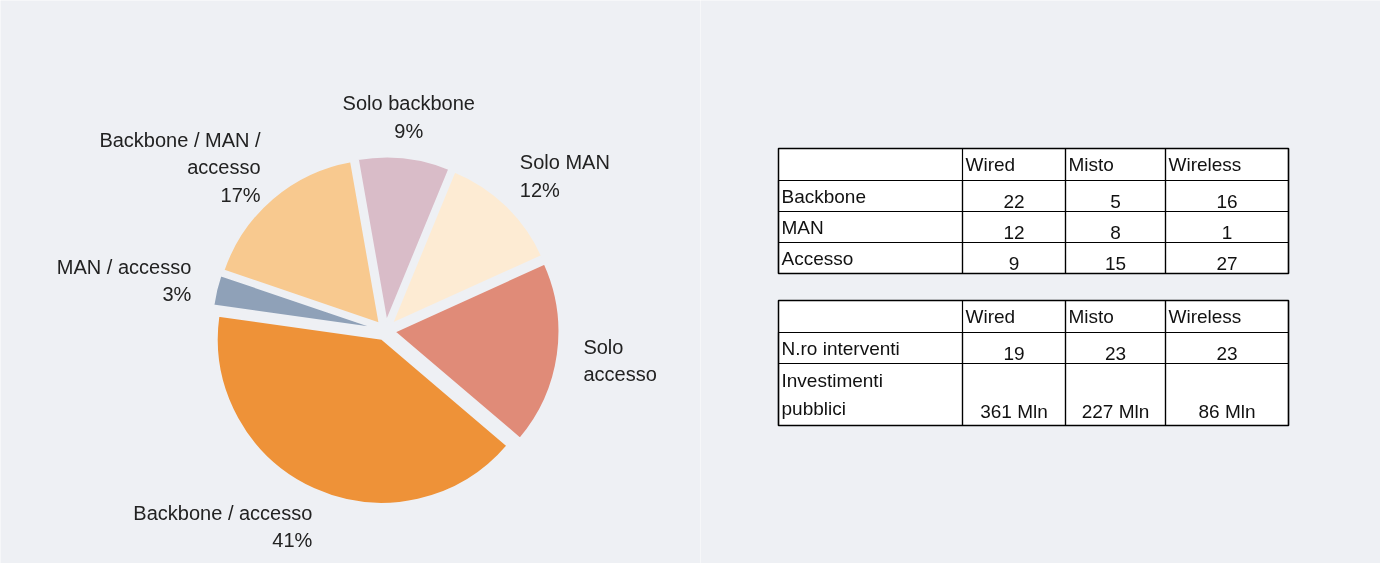 The height and width of the screenshot is (563, 1380). Describe the element at coordinates (1115, 201) in the screenshot. I see `text: 5` at that location.